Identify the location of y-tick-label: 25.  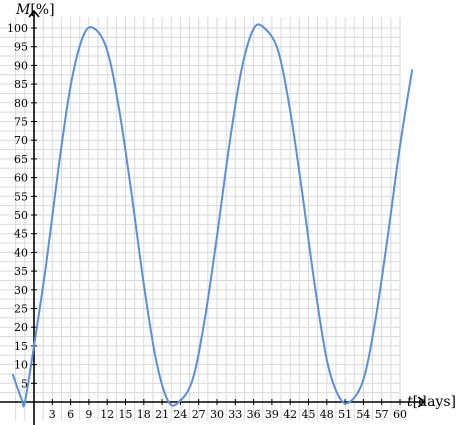
(21, 309).